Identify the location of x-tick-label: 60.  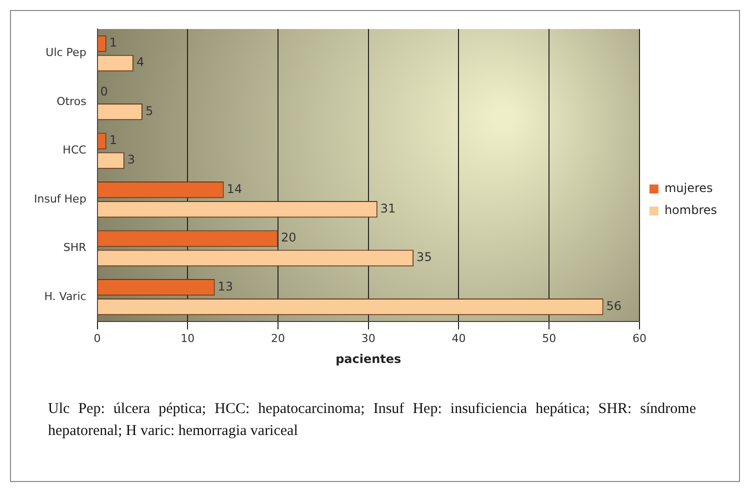
(639, 338).